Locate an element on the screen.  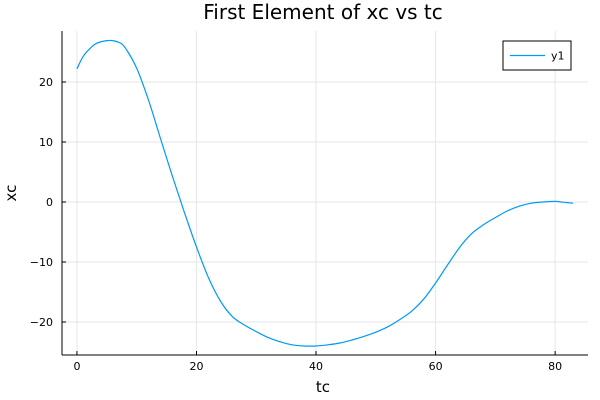
legend-label-y1: y1 is located at coordinates (558, 56).